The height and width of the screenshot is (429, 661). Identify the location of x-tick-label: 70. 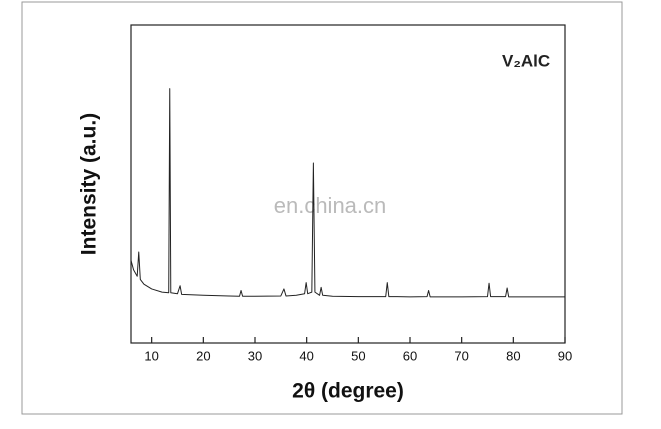
(461, 355).